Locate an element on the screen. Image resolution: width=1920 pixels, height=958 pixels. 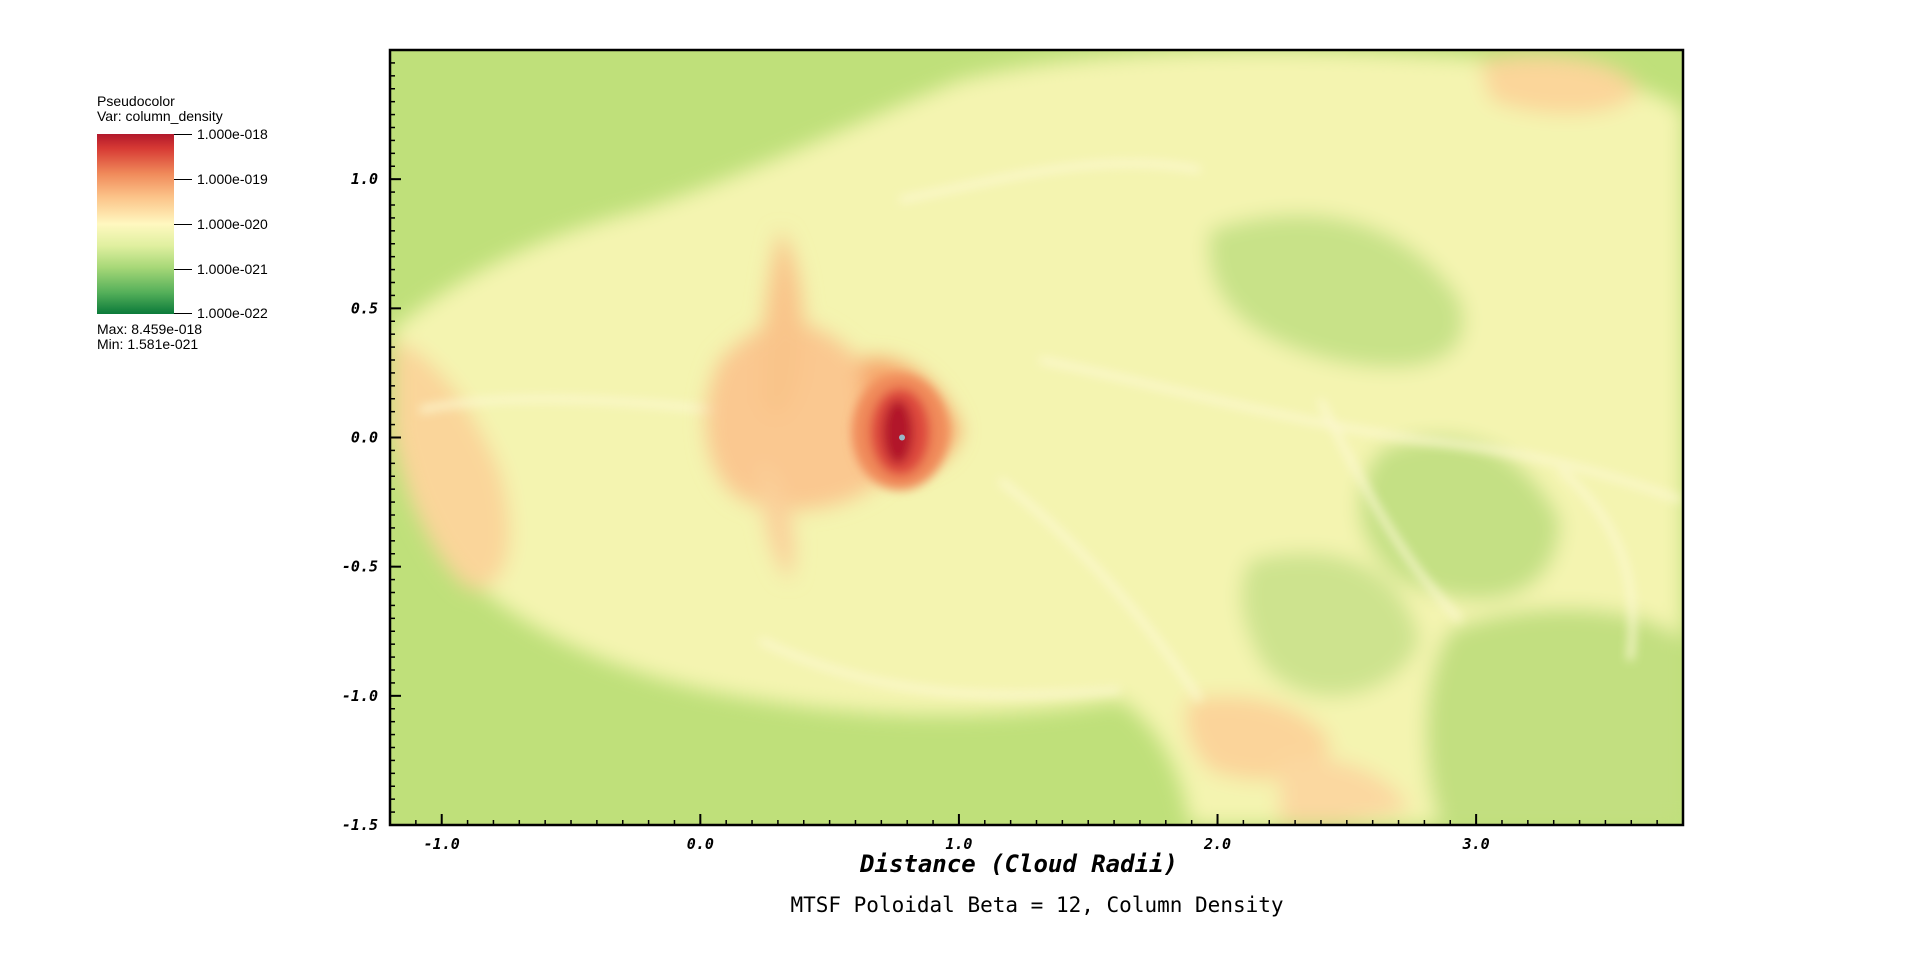
y-tick-label: 0.0 is located at coordinates (364, 438).